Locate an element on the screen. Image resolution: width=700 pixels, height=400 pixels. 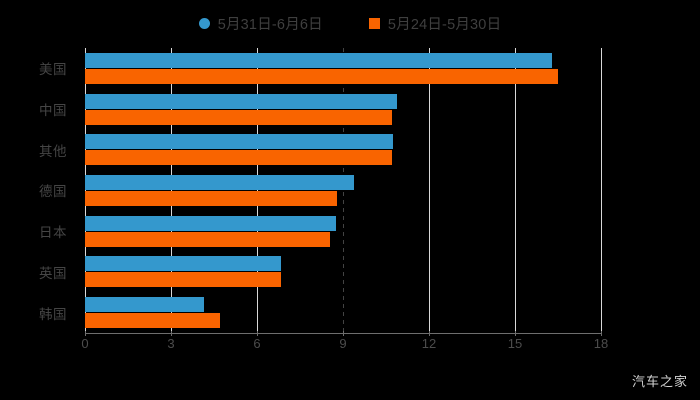
legend-swatch-circle-icon is located at coordinates (204, 23).